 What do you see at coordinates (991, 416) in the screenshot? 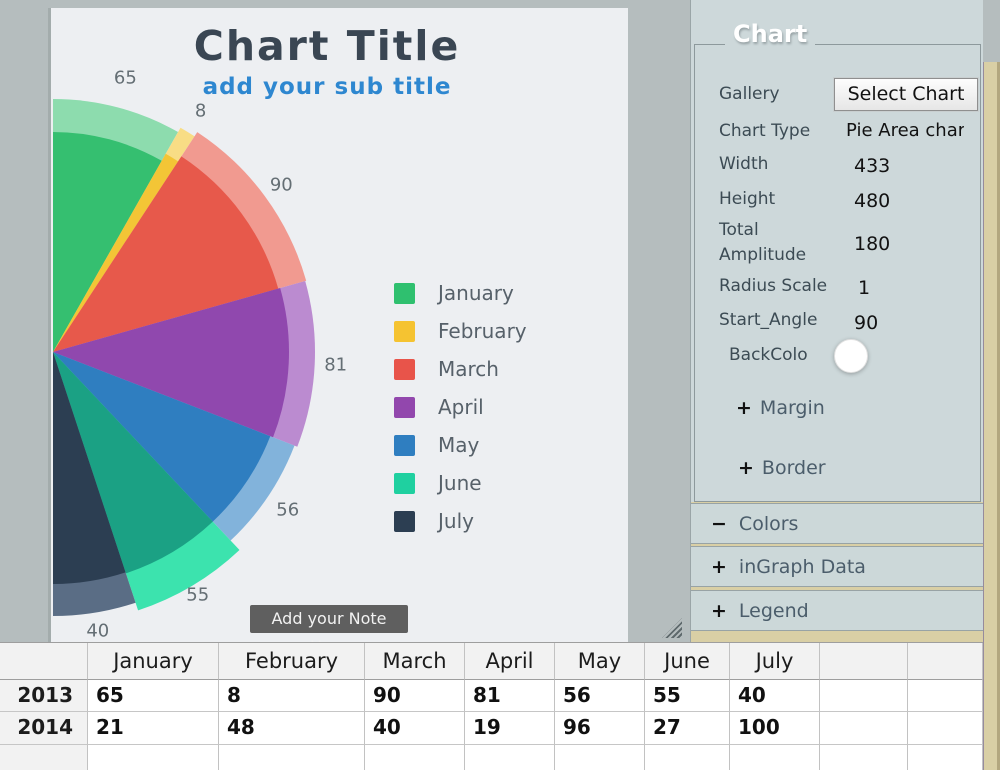
I see `page-right-edge` at bounding box center [991, 416].